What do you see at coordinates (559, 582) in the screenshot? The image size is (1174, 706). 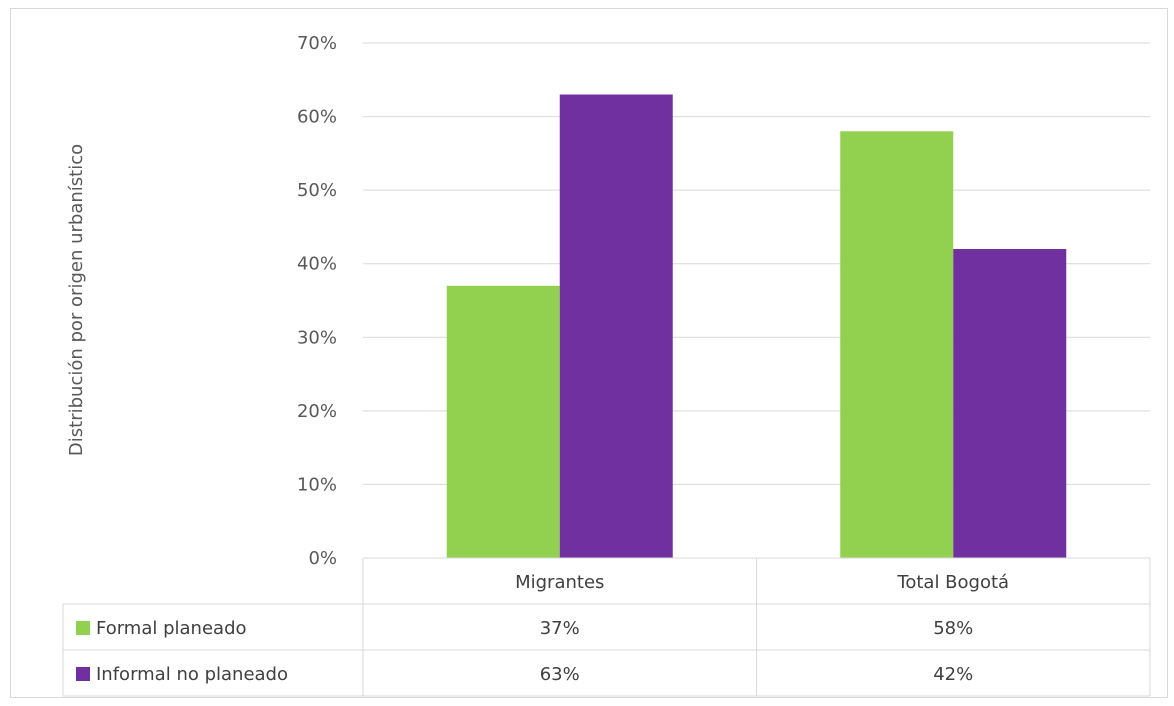 I see `category-label: Migrantes` at bounding box center [559, 582].